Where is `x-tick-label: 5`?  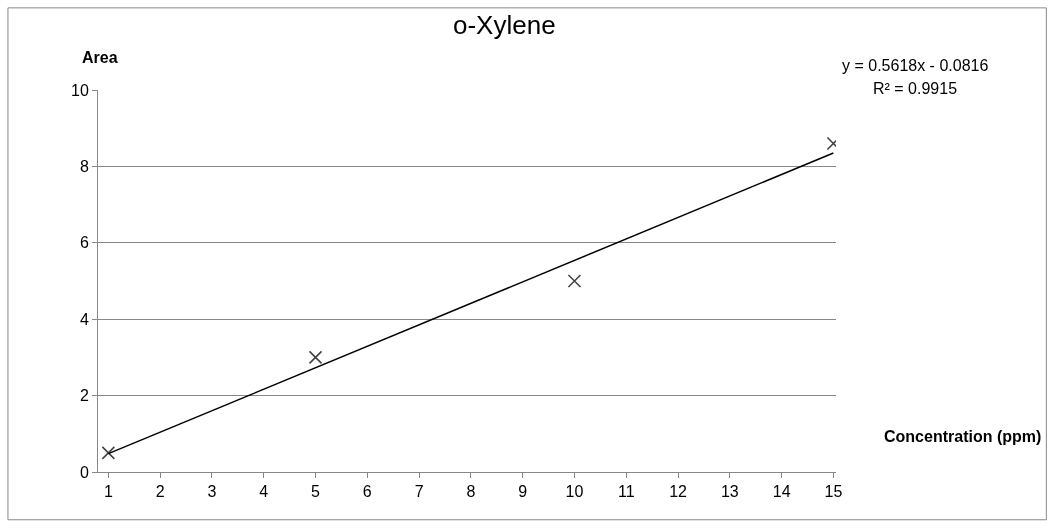 x-tick-label: 5 is located at coordinates (316, 492).